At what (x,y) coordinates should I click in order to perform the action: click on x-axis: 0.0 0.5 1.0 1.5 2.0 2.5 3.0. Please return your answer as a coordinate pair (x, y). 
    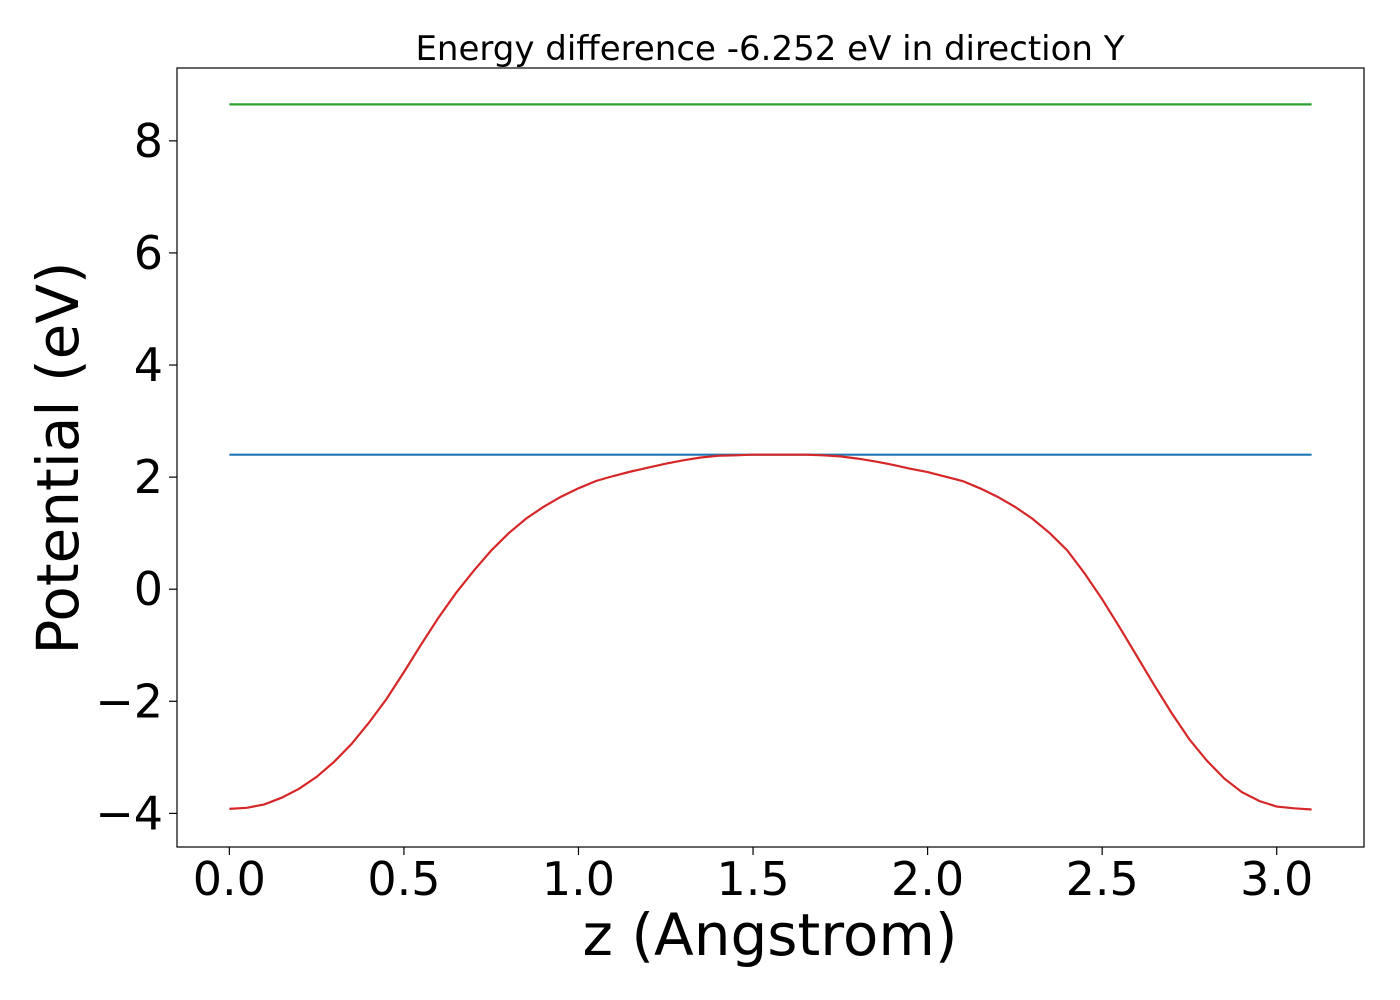
    Looking at the image, I should click on (753, 876).